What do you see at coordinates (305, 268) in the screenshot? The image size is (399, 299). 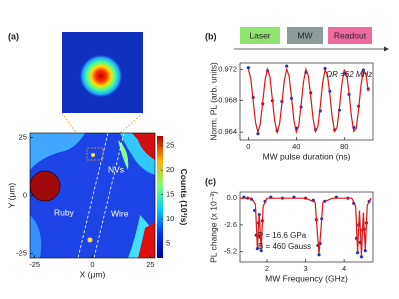 I see `x-tick-label: 3` at bounding box center [305, 268].